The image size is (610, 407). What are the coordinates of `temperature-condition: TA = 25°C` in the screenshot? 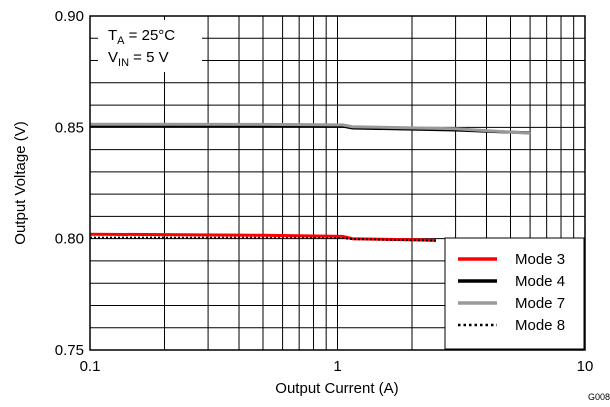 It's located at (141, 37).